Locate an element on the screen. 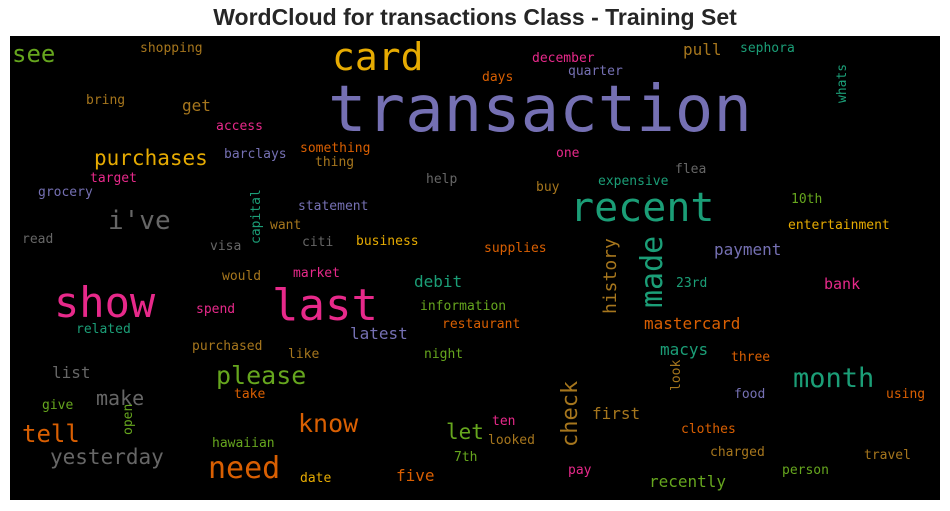 This screenshot has height=511, width=950. word-entertainment: entertainment is located at coordinates (839, 225).